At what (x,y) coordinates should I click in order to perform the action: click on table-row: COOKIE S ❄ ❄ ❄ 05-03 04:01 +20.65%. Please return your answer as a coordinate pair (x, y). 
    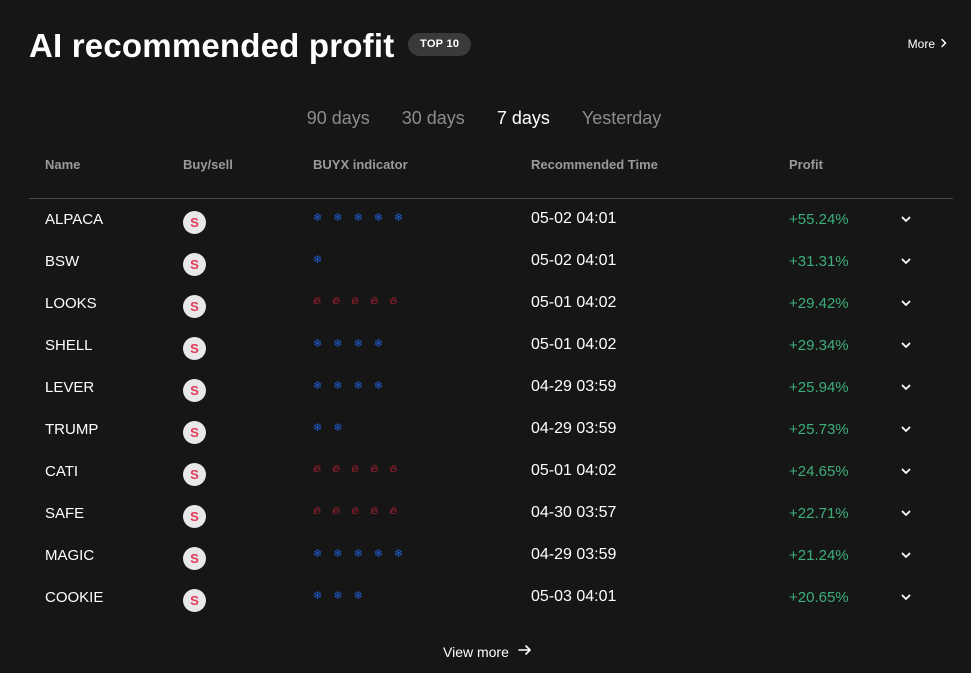
    Looking at the image, I should click on (485, 597).